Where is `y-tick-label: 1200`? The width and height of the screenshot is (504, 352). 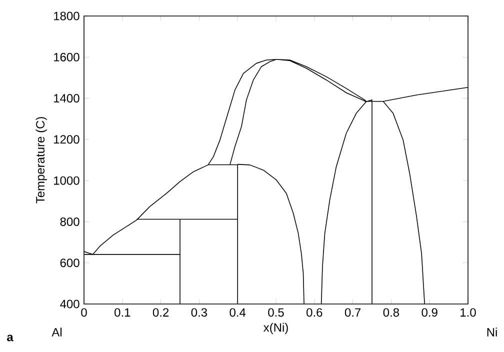 y-tick-label: 1200 is located at coordinates (67, 139).